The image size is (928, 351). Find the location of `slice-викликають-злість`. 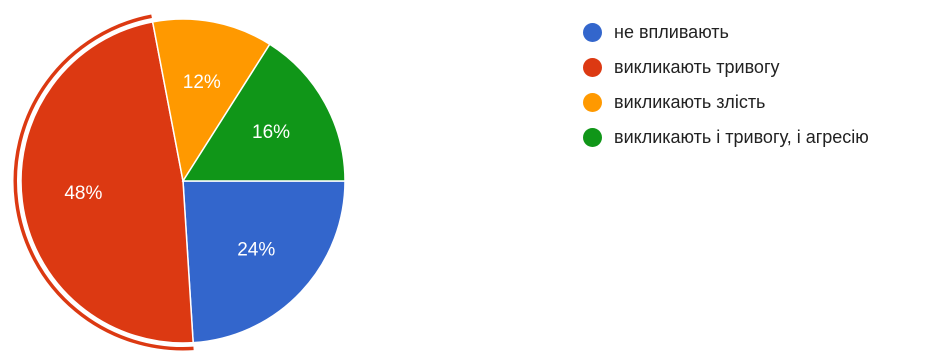

slice-викликають-злість is located at coordinates (211, 101).